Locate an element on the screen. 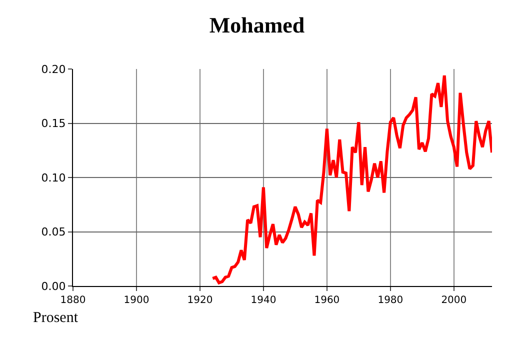  x-tick-label: 1900 is located at coordinates (137, 300).